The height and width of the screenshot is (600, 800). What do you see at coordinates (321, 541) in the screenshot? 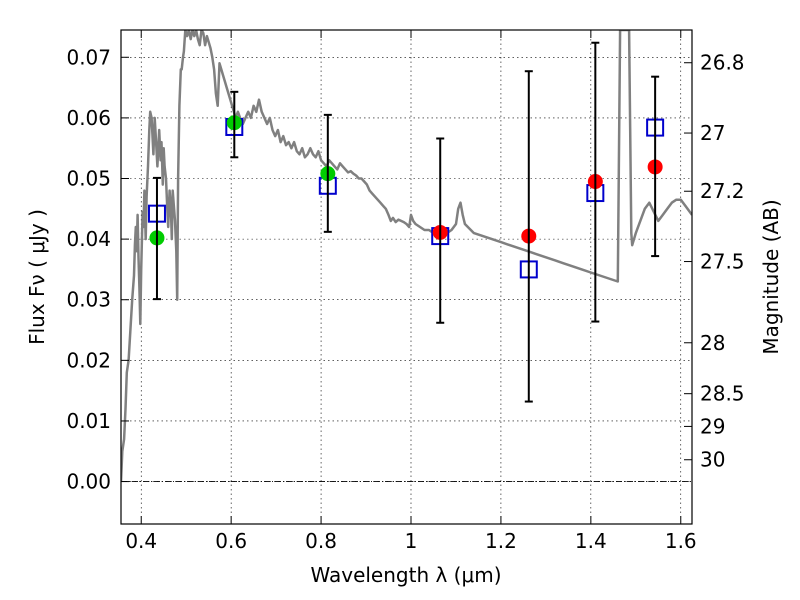
I see `x-tick-label: 0.8` at bounding box center [321, 541].